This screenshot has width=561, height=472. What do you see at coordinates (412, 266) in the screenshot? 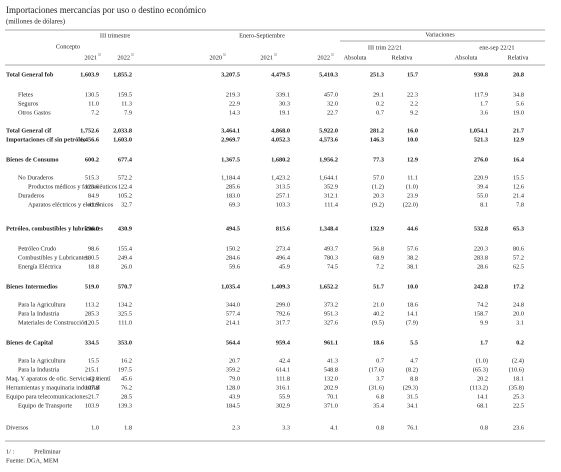
I see `cell: 38.1` at bounding box center [412, 266].